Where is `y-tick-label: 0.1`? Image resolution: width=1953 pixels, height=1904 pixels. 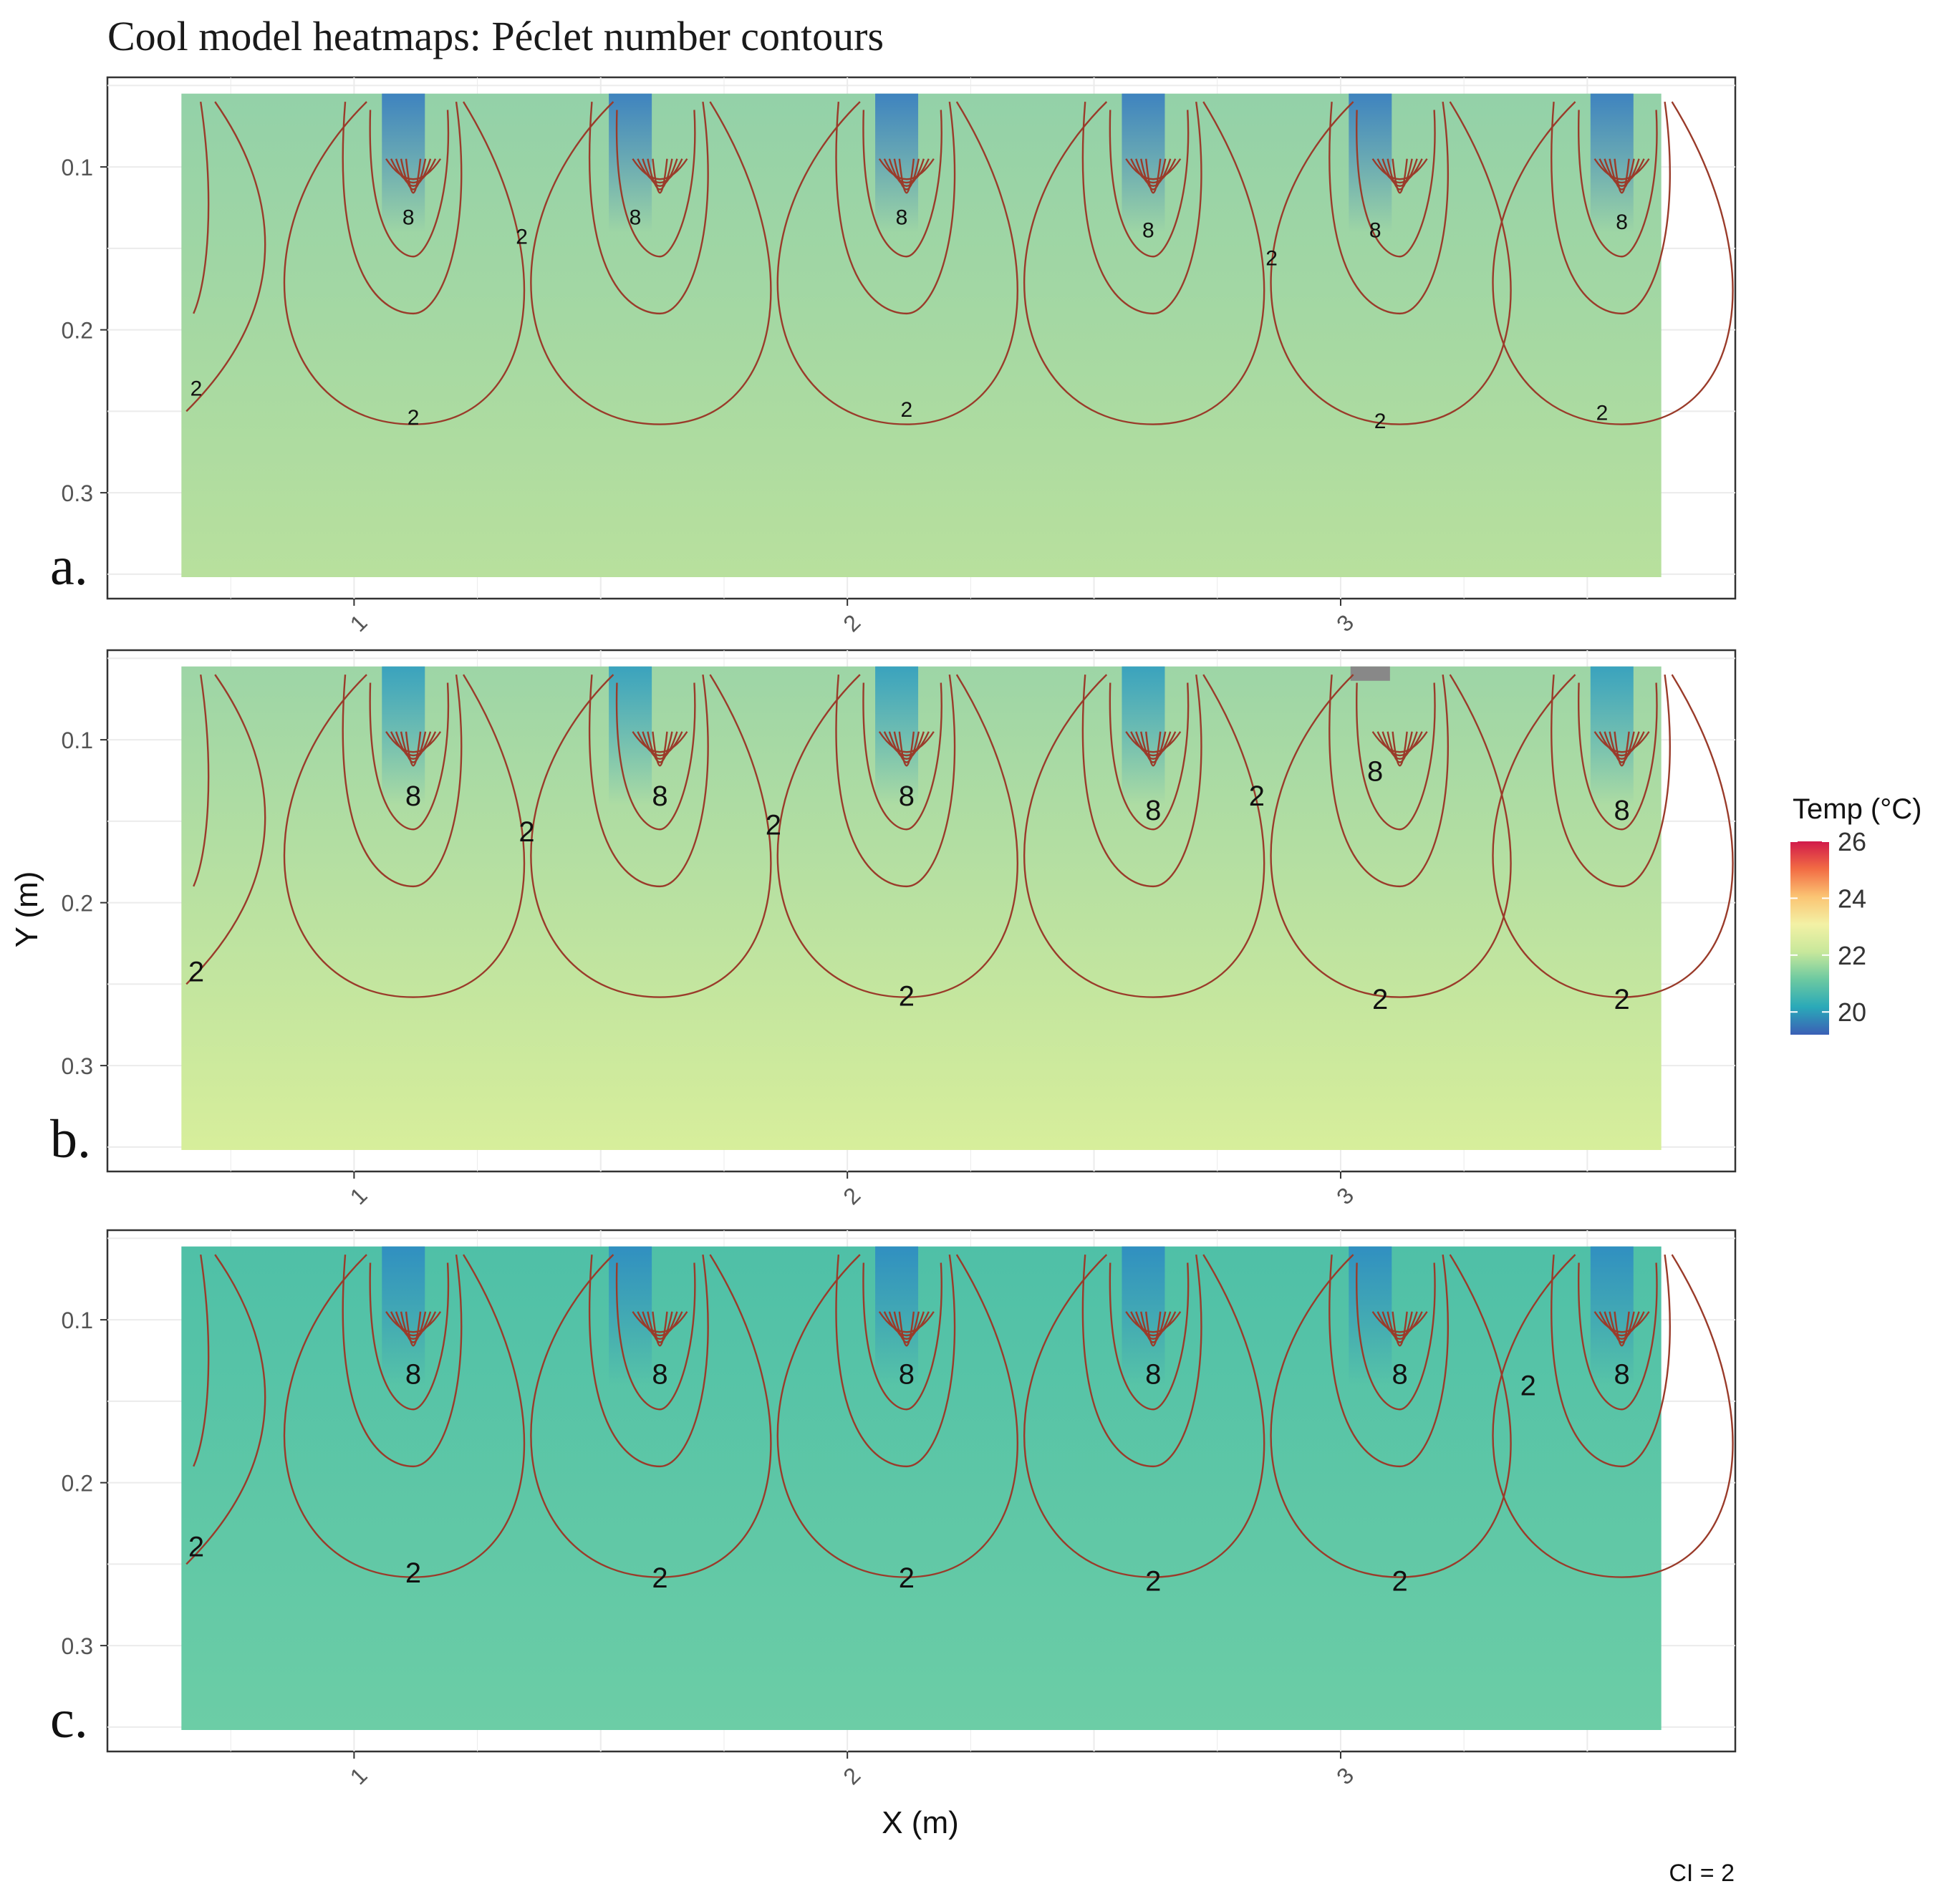 y-tick-label: 0.1 is located at coordinates (77, 740).